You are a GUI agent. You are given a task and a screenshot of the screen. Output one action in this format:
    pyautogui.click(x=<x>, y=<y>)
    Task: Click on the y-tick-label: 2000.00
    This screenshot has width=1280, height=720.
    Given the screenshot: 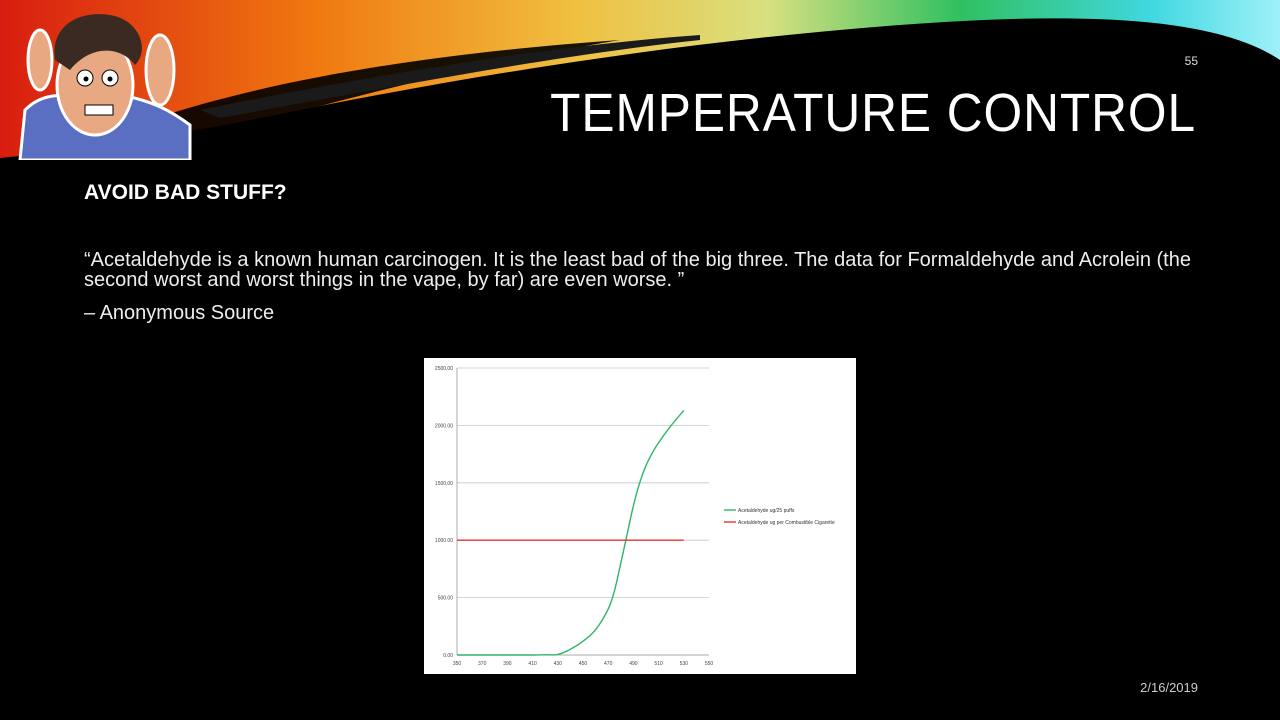 What is the action you would take?
    pyautogui.click(x=444, y=426)
    